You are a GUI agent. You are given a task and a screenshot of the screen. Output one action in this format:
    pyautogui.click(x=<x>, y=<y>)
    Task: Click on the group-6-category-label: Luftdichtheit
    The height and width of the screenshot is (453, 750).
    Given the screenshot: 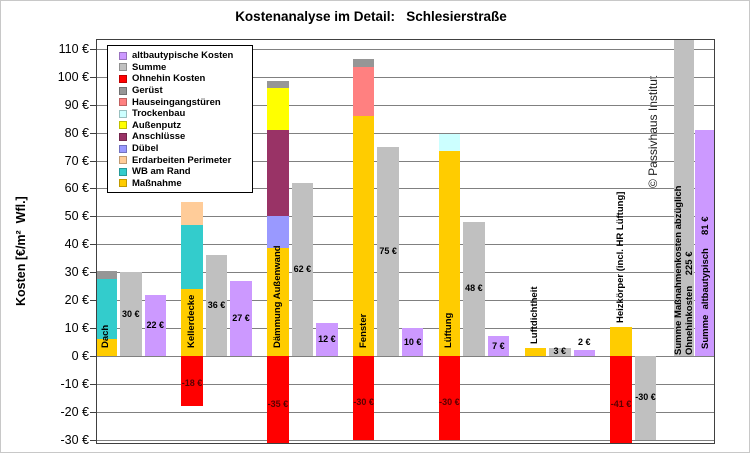 What is the action you would take?
    pyautogui.click(x=535, y=315)
    